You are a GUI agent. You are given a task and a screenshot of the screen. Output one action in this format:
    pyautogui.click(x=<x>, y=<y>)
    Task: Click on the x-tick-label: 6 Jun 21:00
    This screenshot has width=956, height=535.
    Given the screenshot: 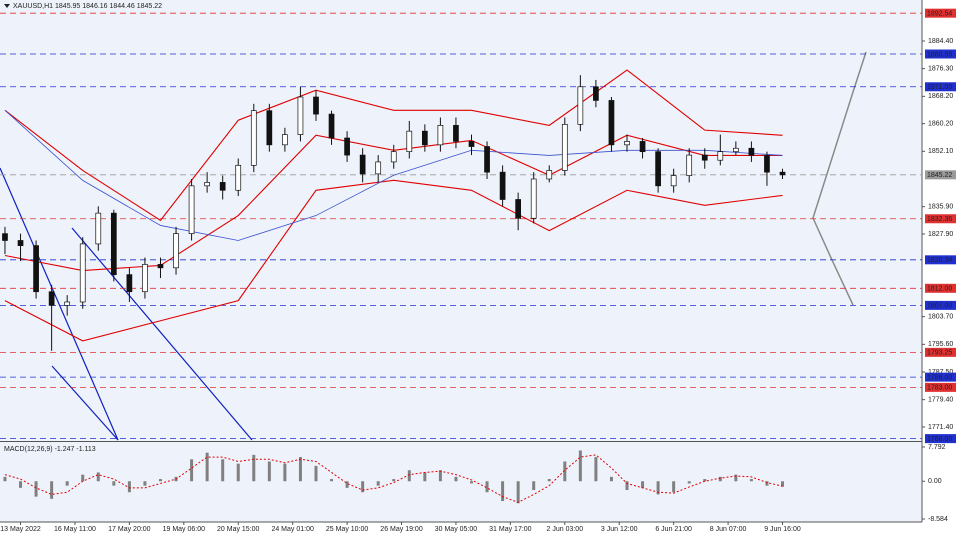 What is the action you would take?
    pyautogui.click(x=673, y=529)
    